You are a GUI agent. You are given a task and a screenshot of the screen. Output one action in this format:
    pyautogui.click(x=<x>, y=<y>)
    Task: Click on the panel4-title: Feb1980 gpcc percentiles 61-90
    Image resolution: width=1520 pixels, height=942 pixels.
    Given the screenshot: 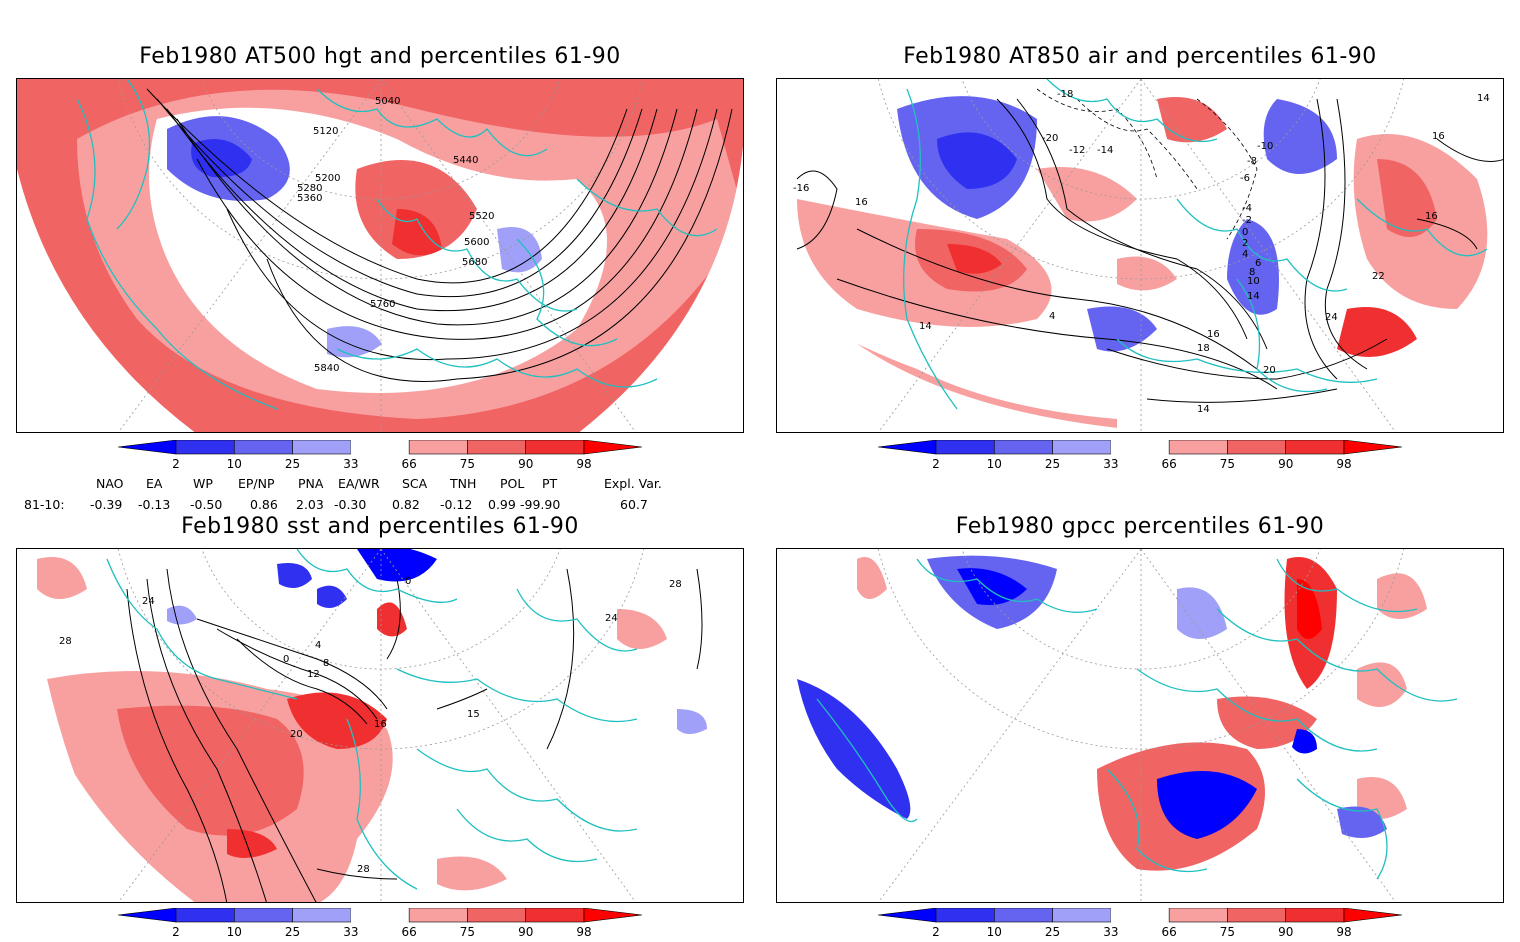 What is the action you would take?
    pyautogui.click(x=1140, y=526)
    